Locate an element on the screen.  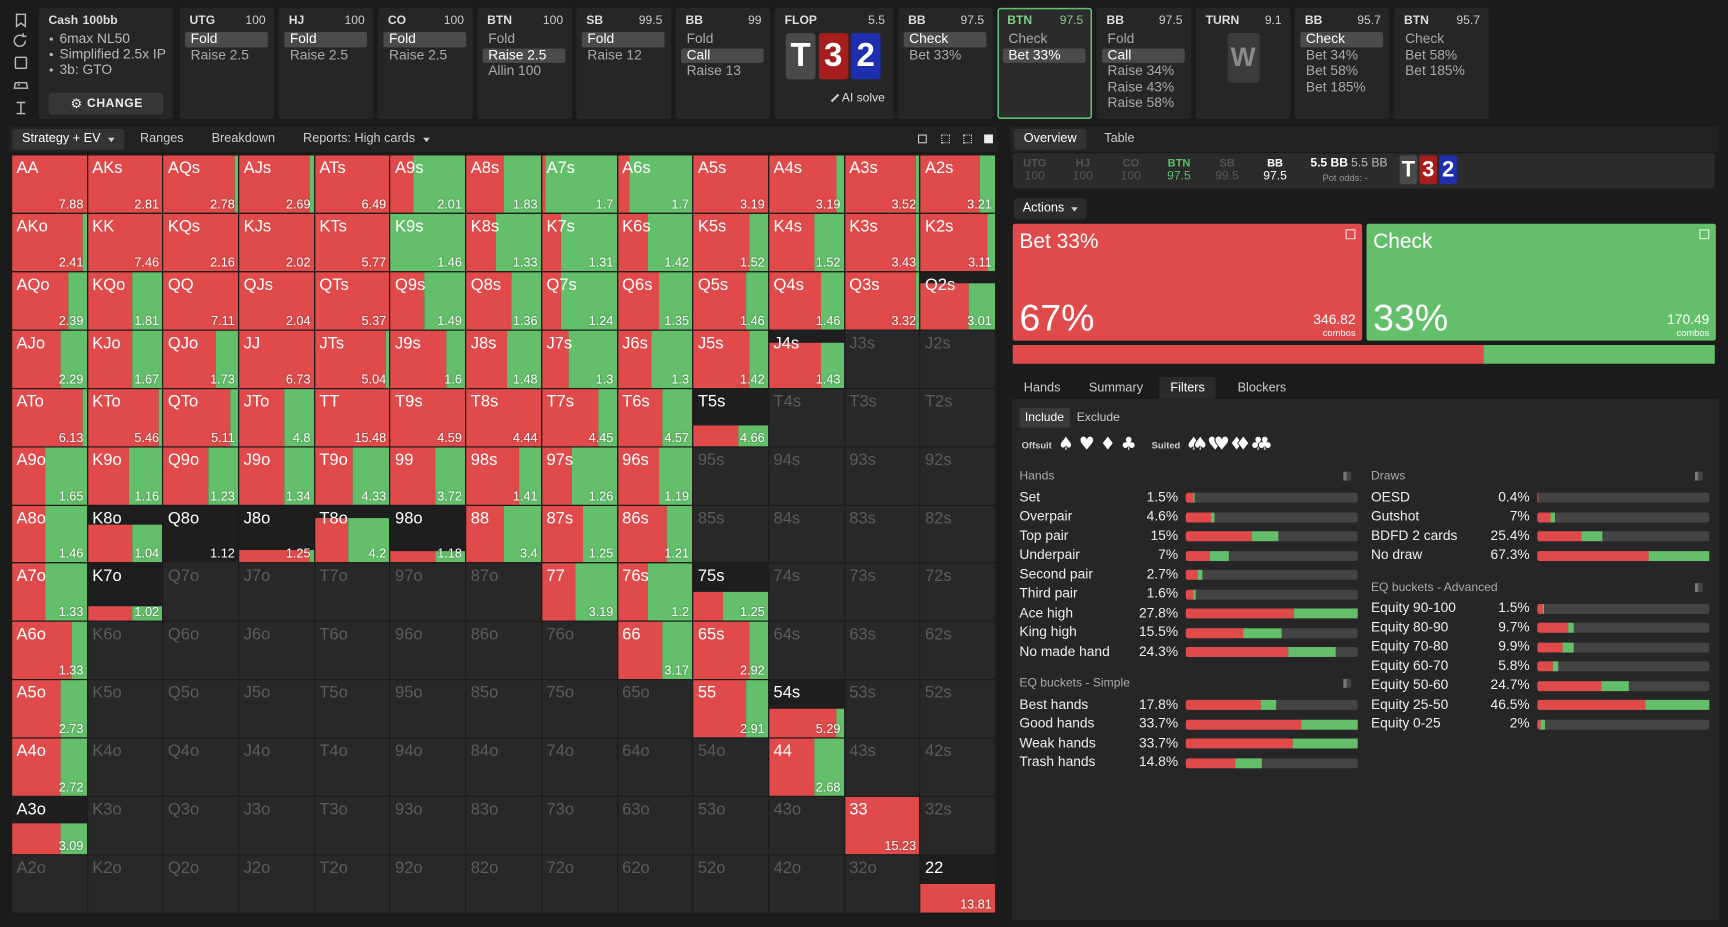
hand-cell: 64o is located at coordinates (655, 767).